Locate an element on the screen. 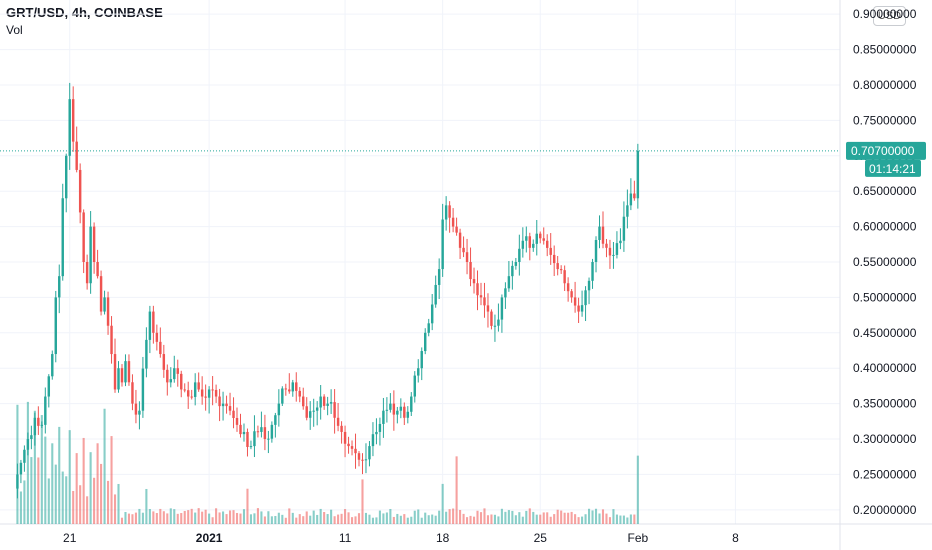 This screenshot has width=932, height=550. time-tick-label: 8 is located at coordinates (735, 538).